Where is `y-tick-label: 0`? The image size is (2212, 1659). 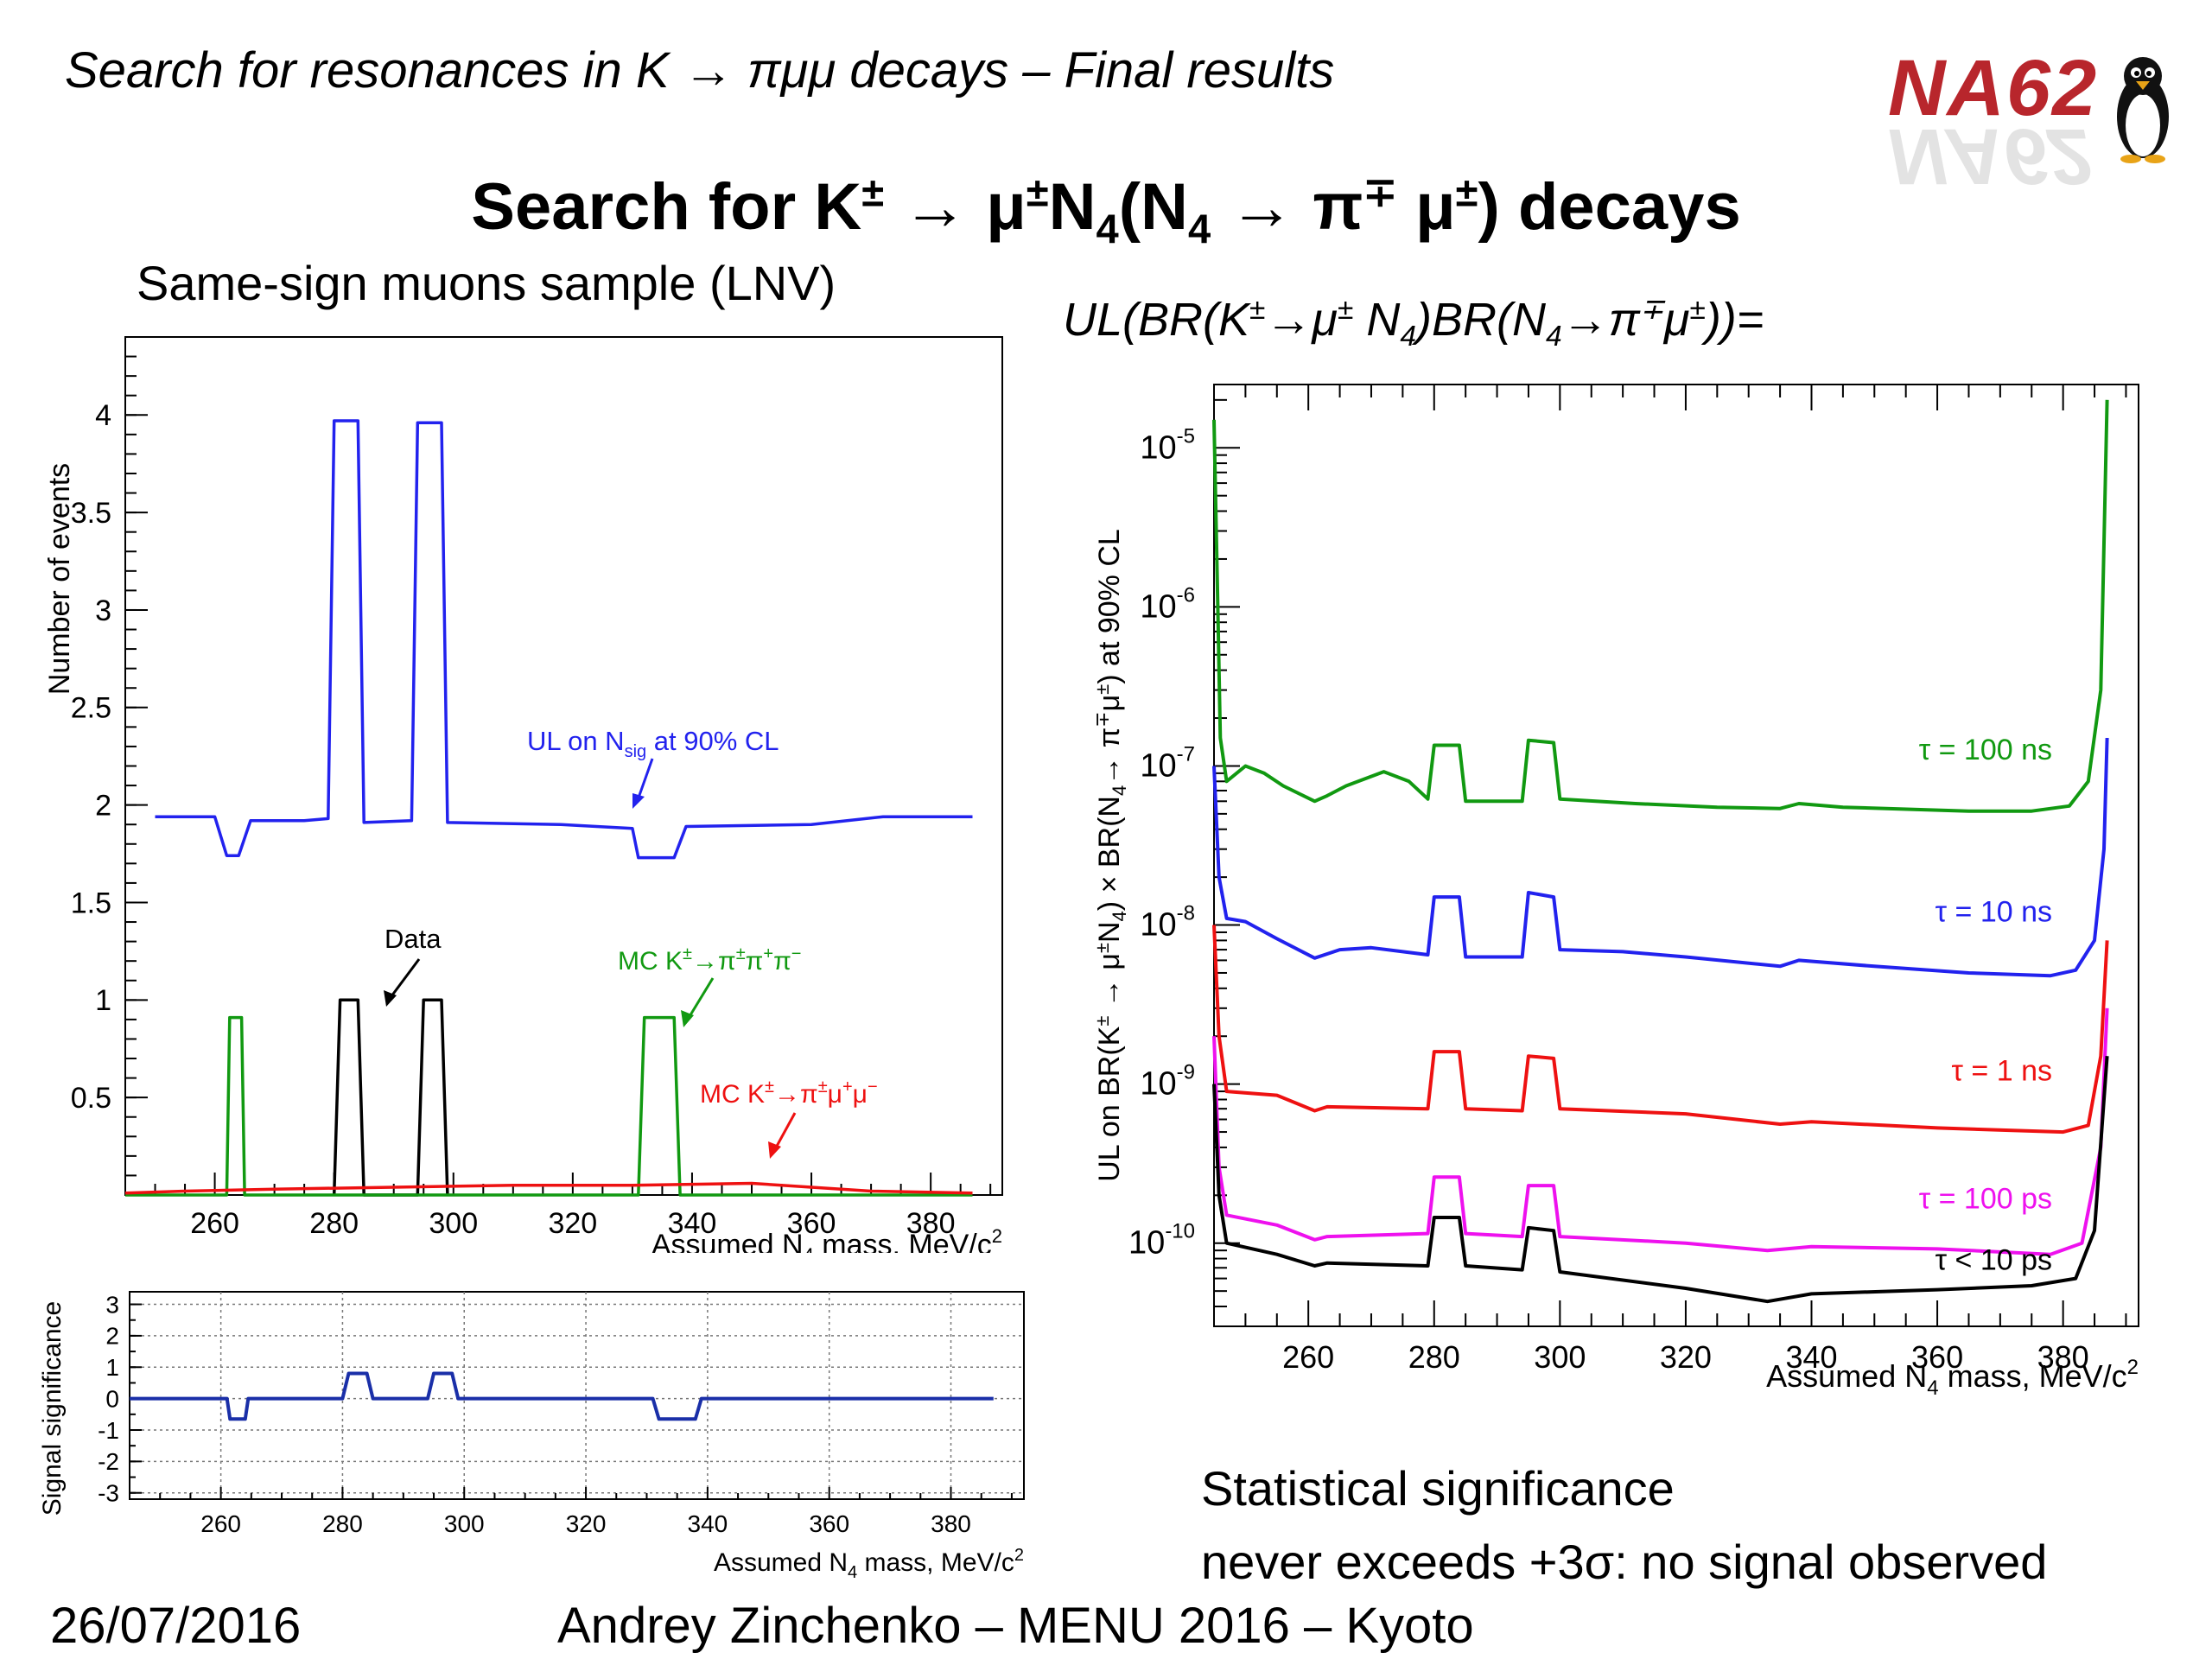 y-tick-label: 0 is located at coordinates (112, 1398).